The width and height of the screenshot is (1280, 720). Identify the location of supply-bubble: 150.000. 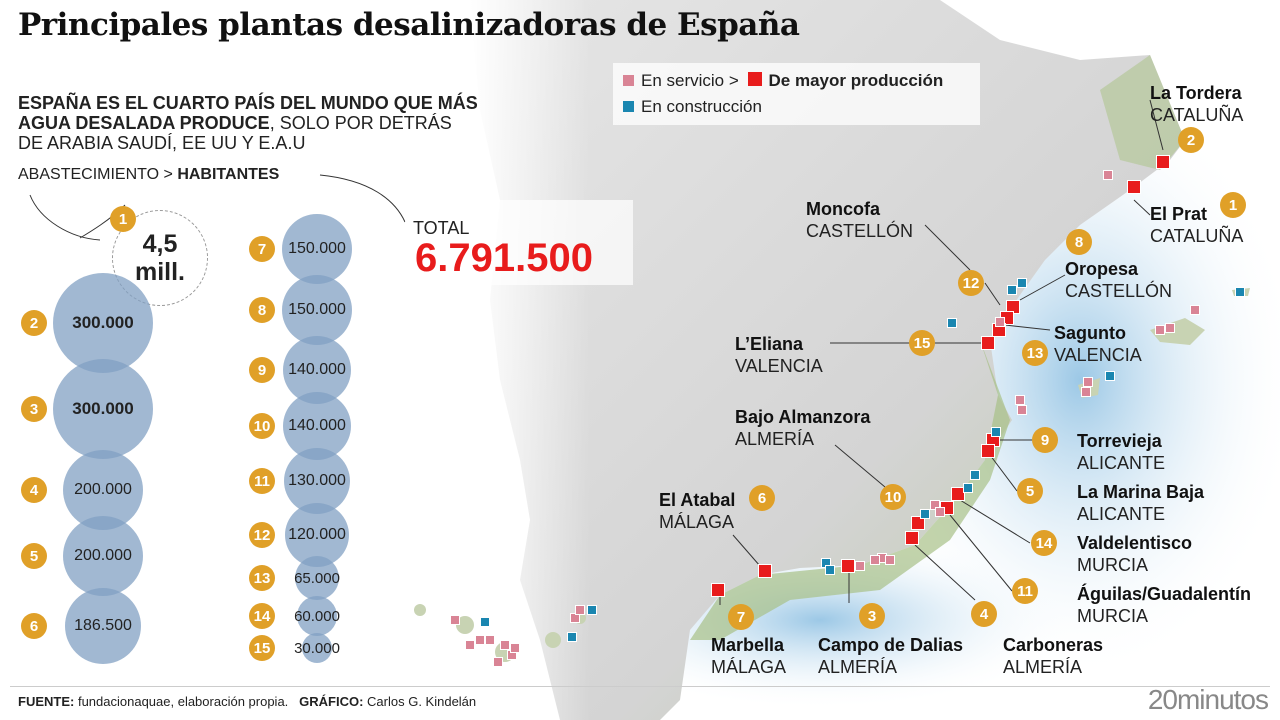
(317, 310).